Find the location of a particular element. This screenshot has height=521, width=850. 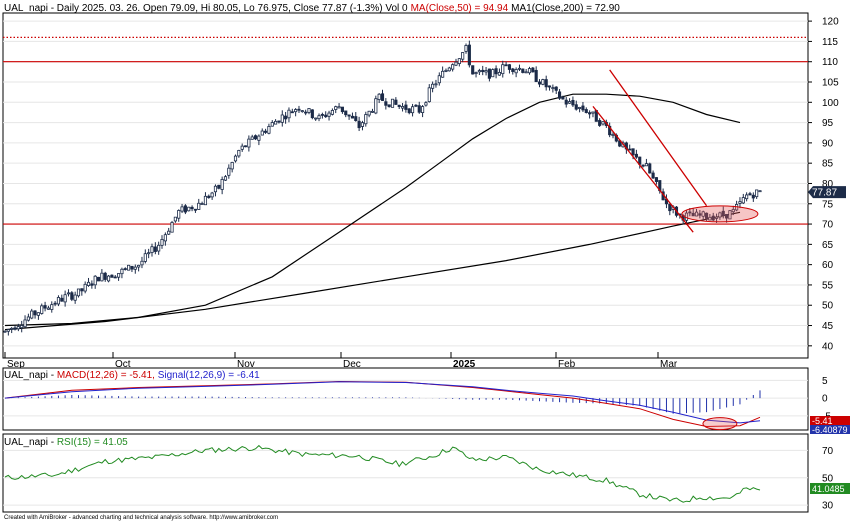

price-y-tick-label: 40 is located at coordinates (828, 346).